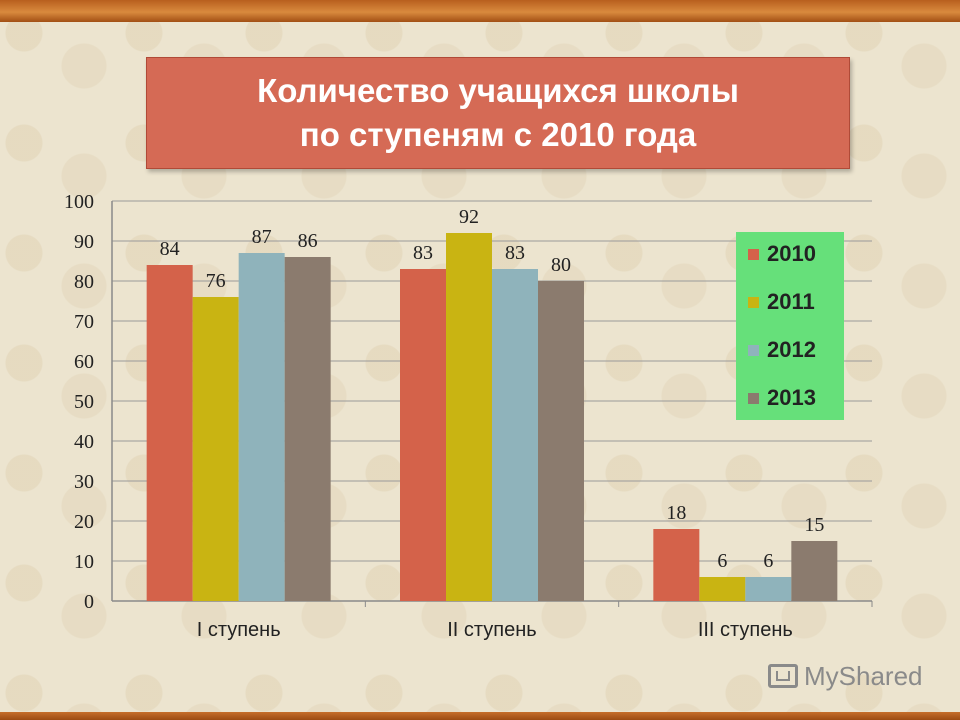  I want to click on bottom-decorative-bar, so click(480, 716).